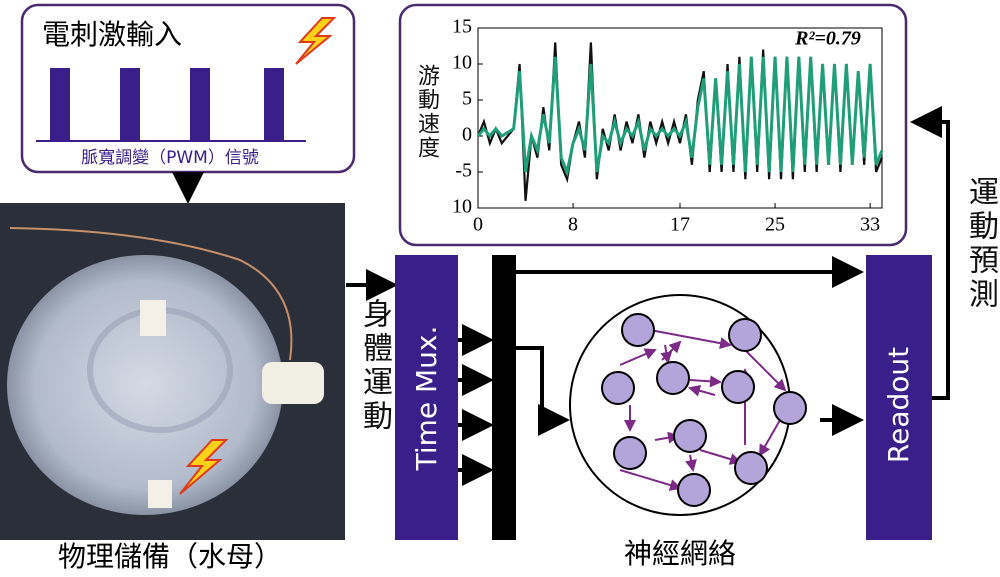  What do you see at coordinates (293, 383) in the screenshot?
I see `device` at bounding box center [293, 383].